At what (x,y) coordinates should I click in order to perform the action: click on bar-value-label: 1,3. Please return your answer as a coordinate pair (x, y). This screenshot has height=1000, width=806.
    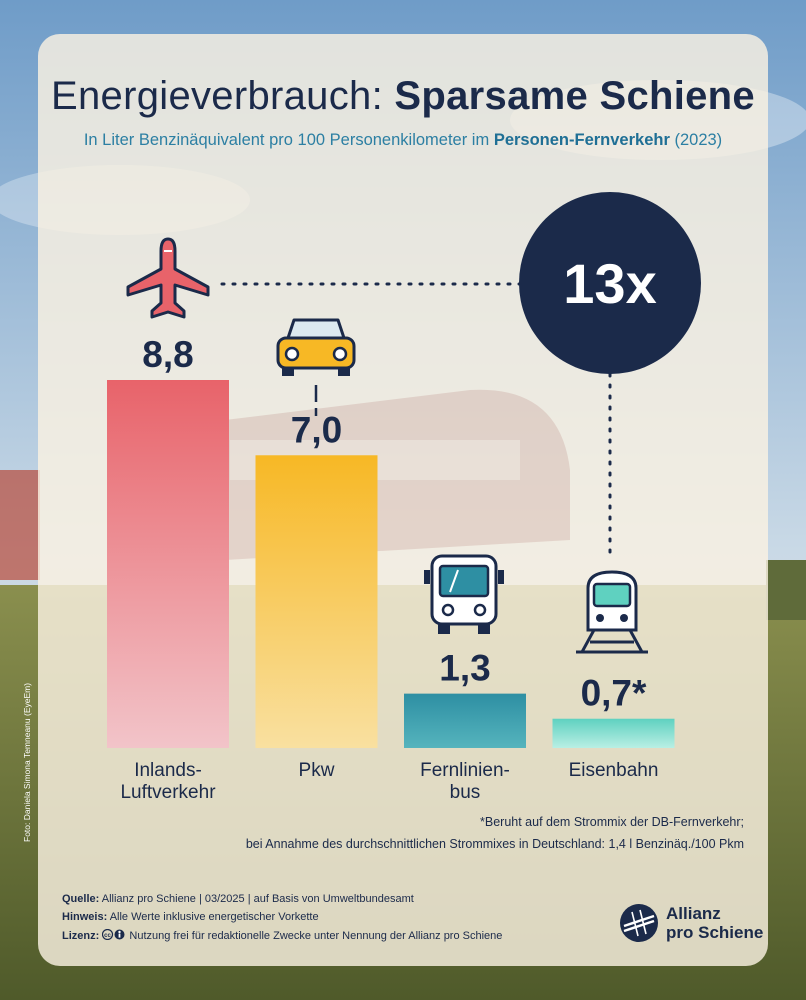
    Looking at the image, I should click on (464, 668).